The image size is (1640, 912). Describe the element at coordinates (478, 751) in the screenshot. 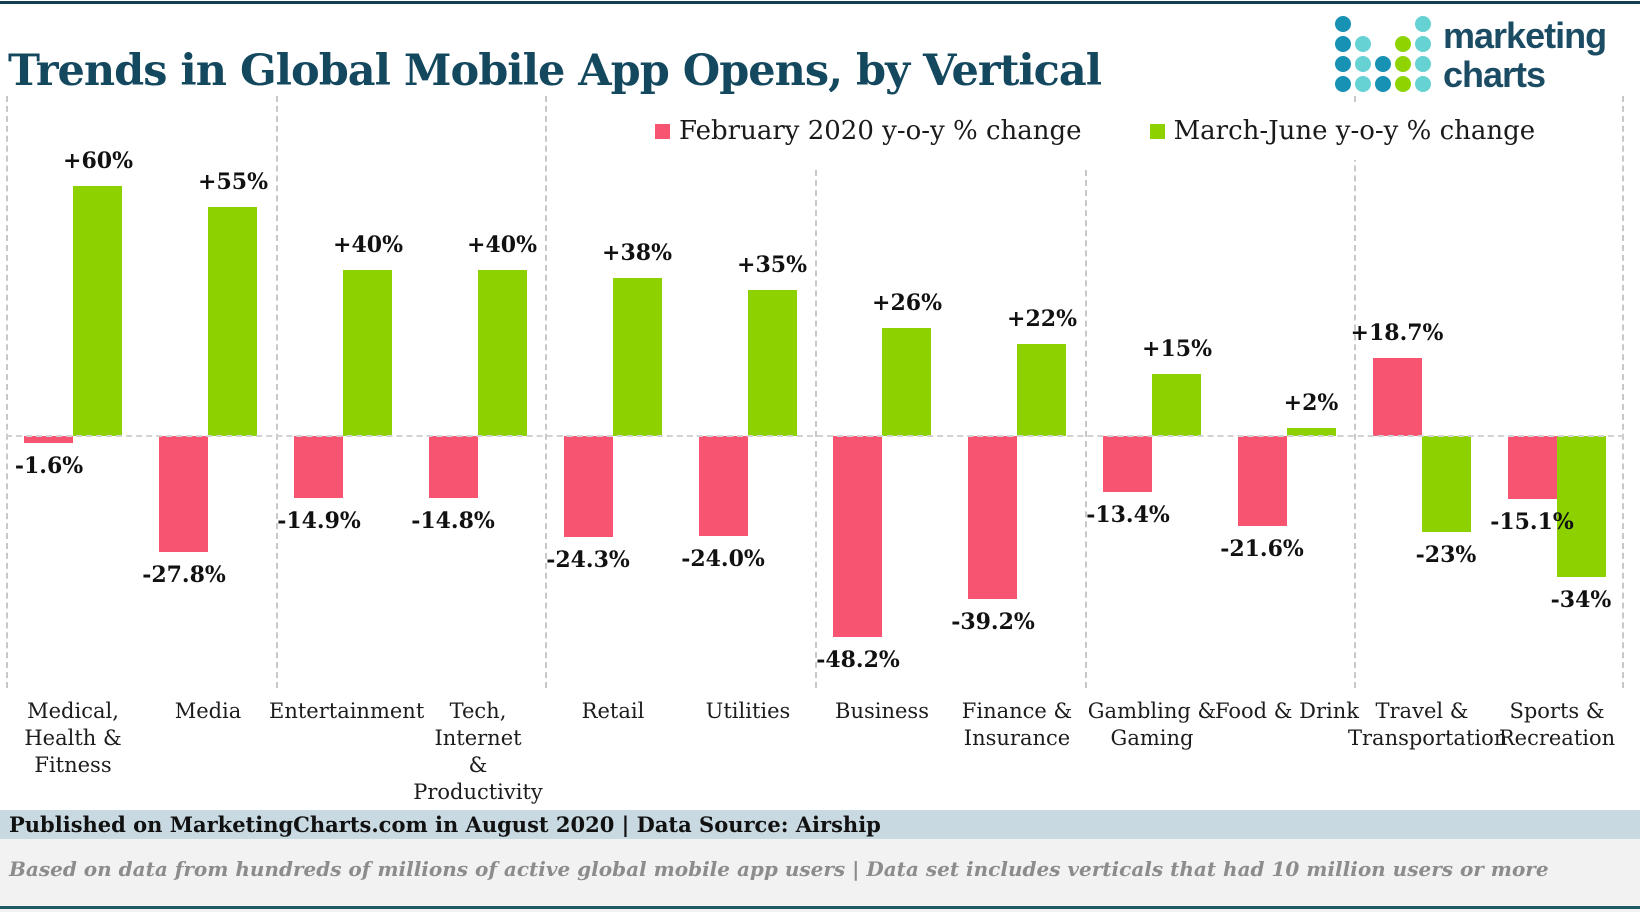

I see `category-label-3: Tech, Internet & Productivity` at that location.